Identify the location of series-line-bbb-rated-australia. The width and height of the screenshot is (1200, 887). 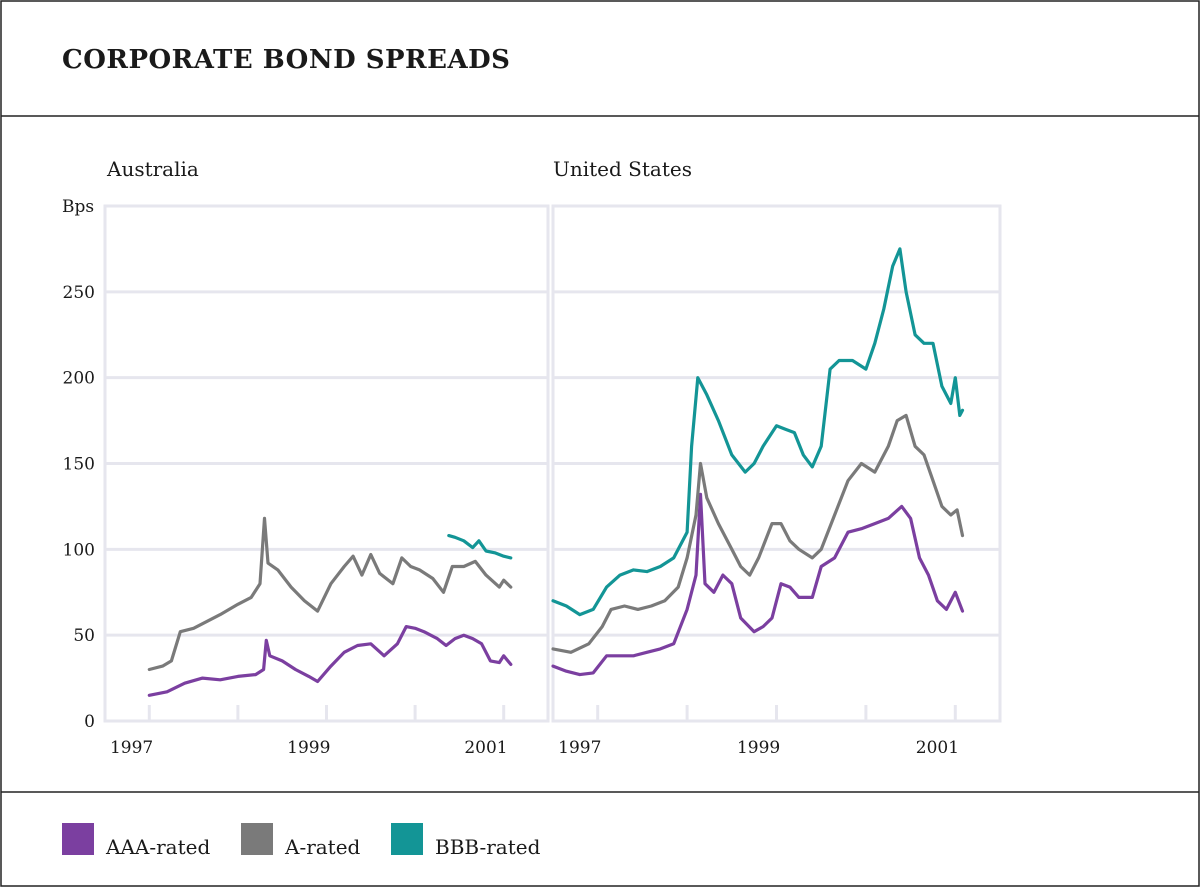
(480, 547).